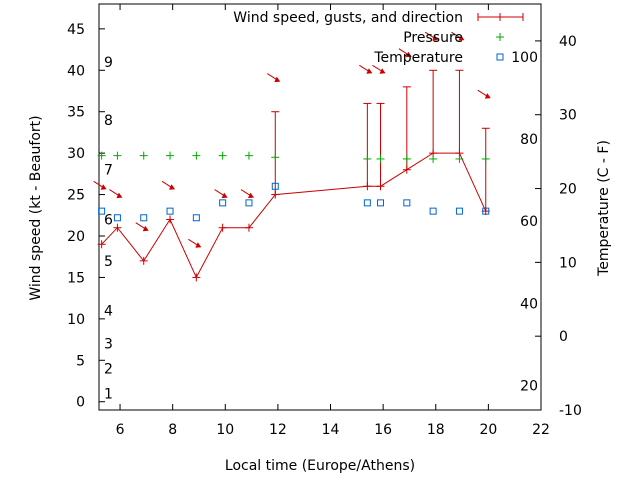 The width and height of the screenshot is (640, 480). What do you see at coordinates (120, 430) in the screenshot?
I see `x-tick-label: 6` at bounding box center [120, 430].